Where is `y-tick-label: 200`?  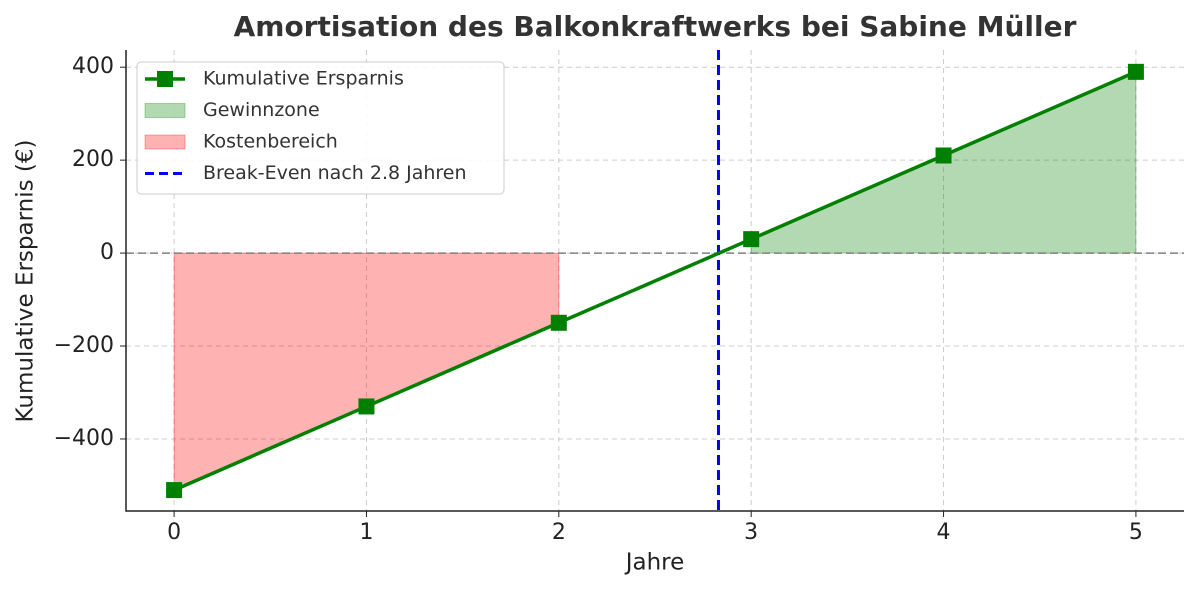 y-tick-label: 200 is located at coordinates (93, 159).